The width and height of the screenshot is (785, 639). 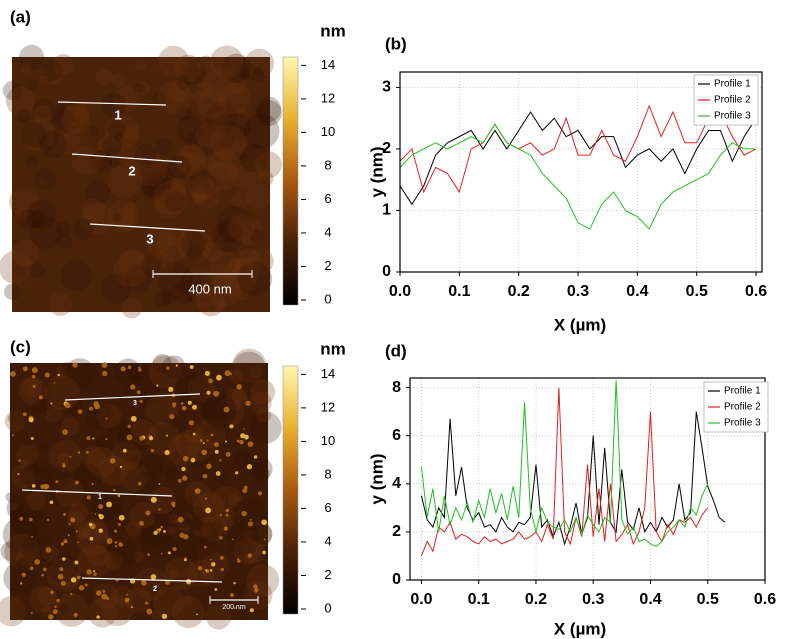 What do you see at coordinates (637, 291) in the screenshot?
I see `x-tick-label: 0.4` at bounding box center [637, 291].